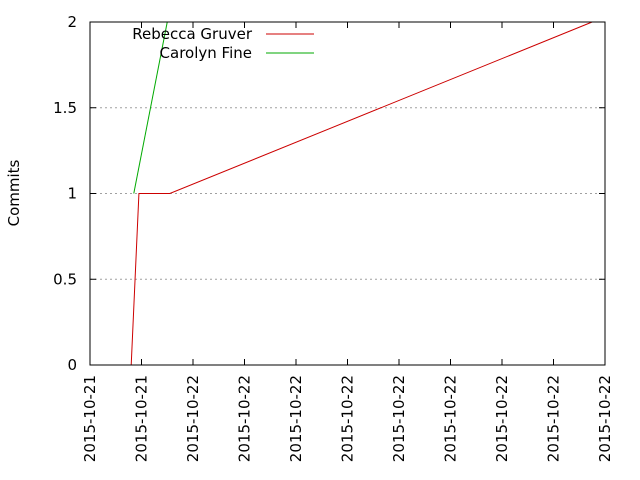 This screenshot has height=480, width=640. What do you see at coordinates (150, 107) in the screenshot?
I see `series-line` at bounding box center [150, 107].